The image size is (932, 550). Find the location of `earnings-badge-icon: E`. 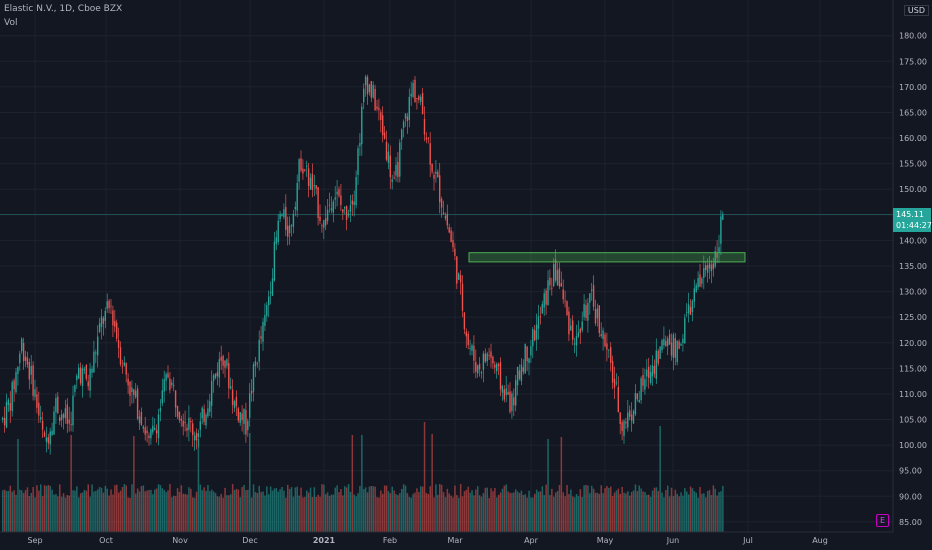

earnings-badge-icon: E is located at coordinates (882, 520).